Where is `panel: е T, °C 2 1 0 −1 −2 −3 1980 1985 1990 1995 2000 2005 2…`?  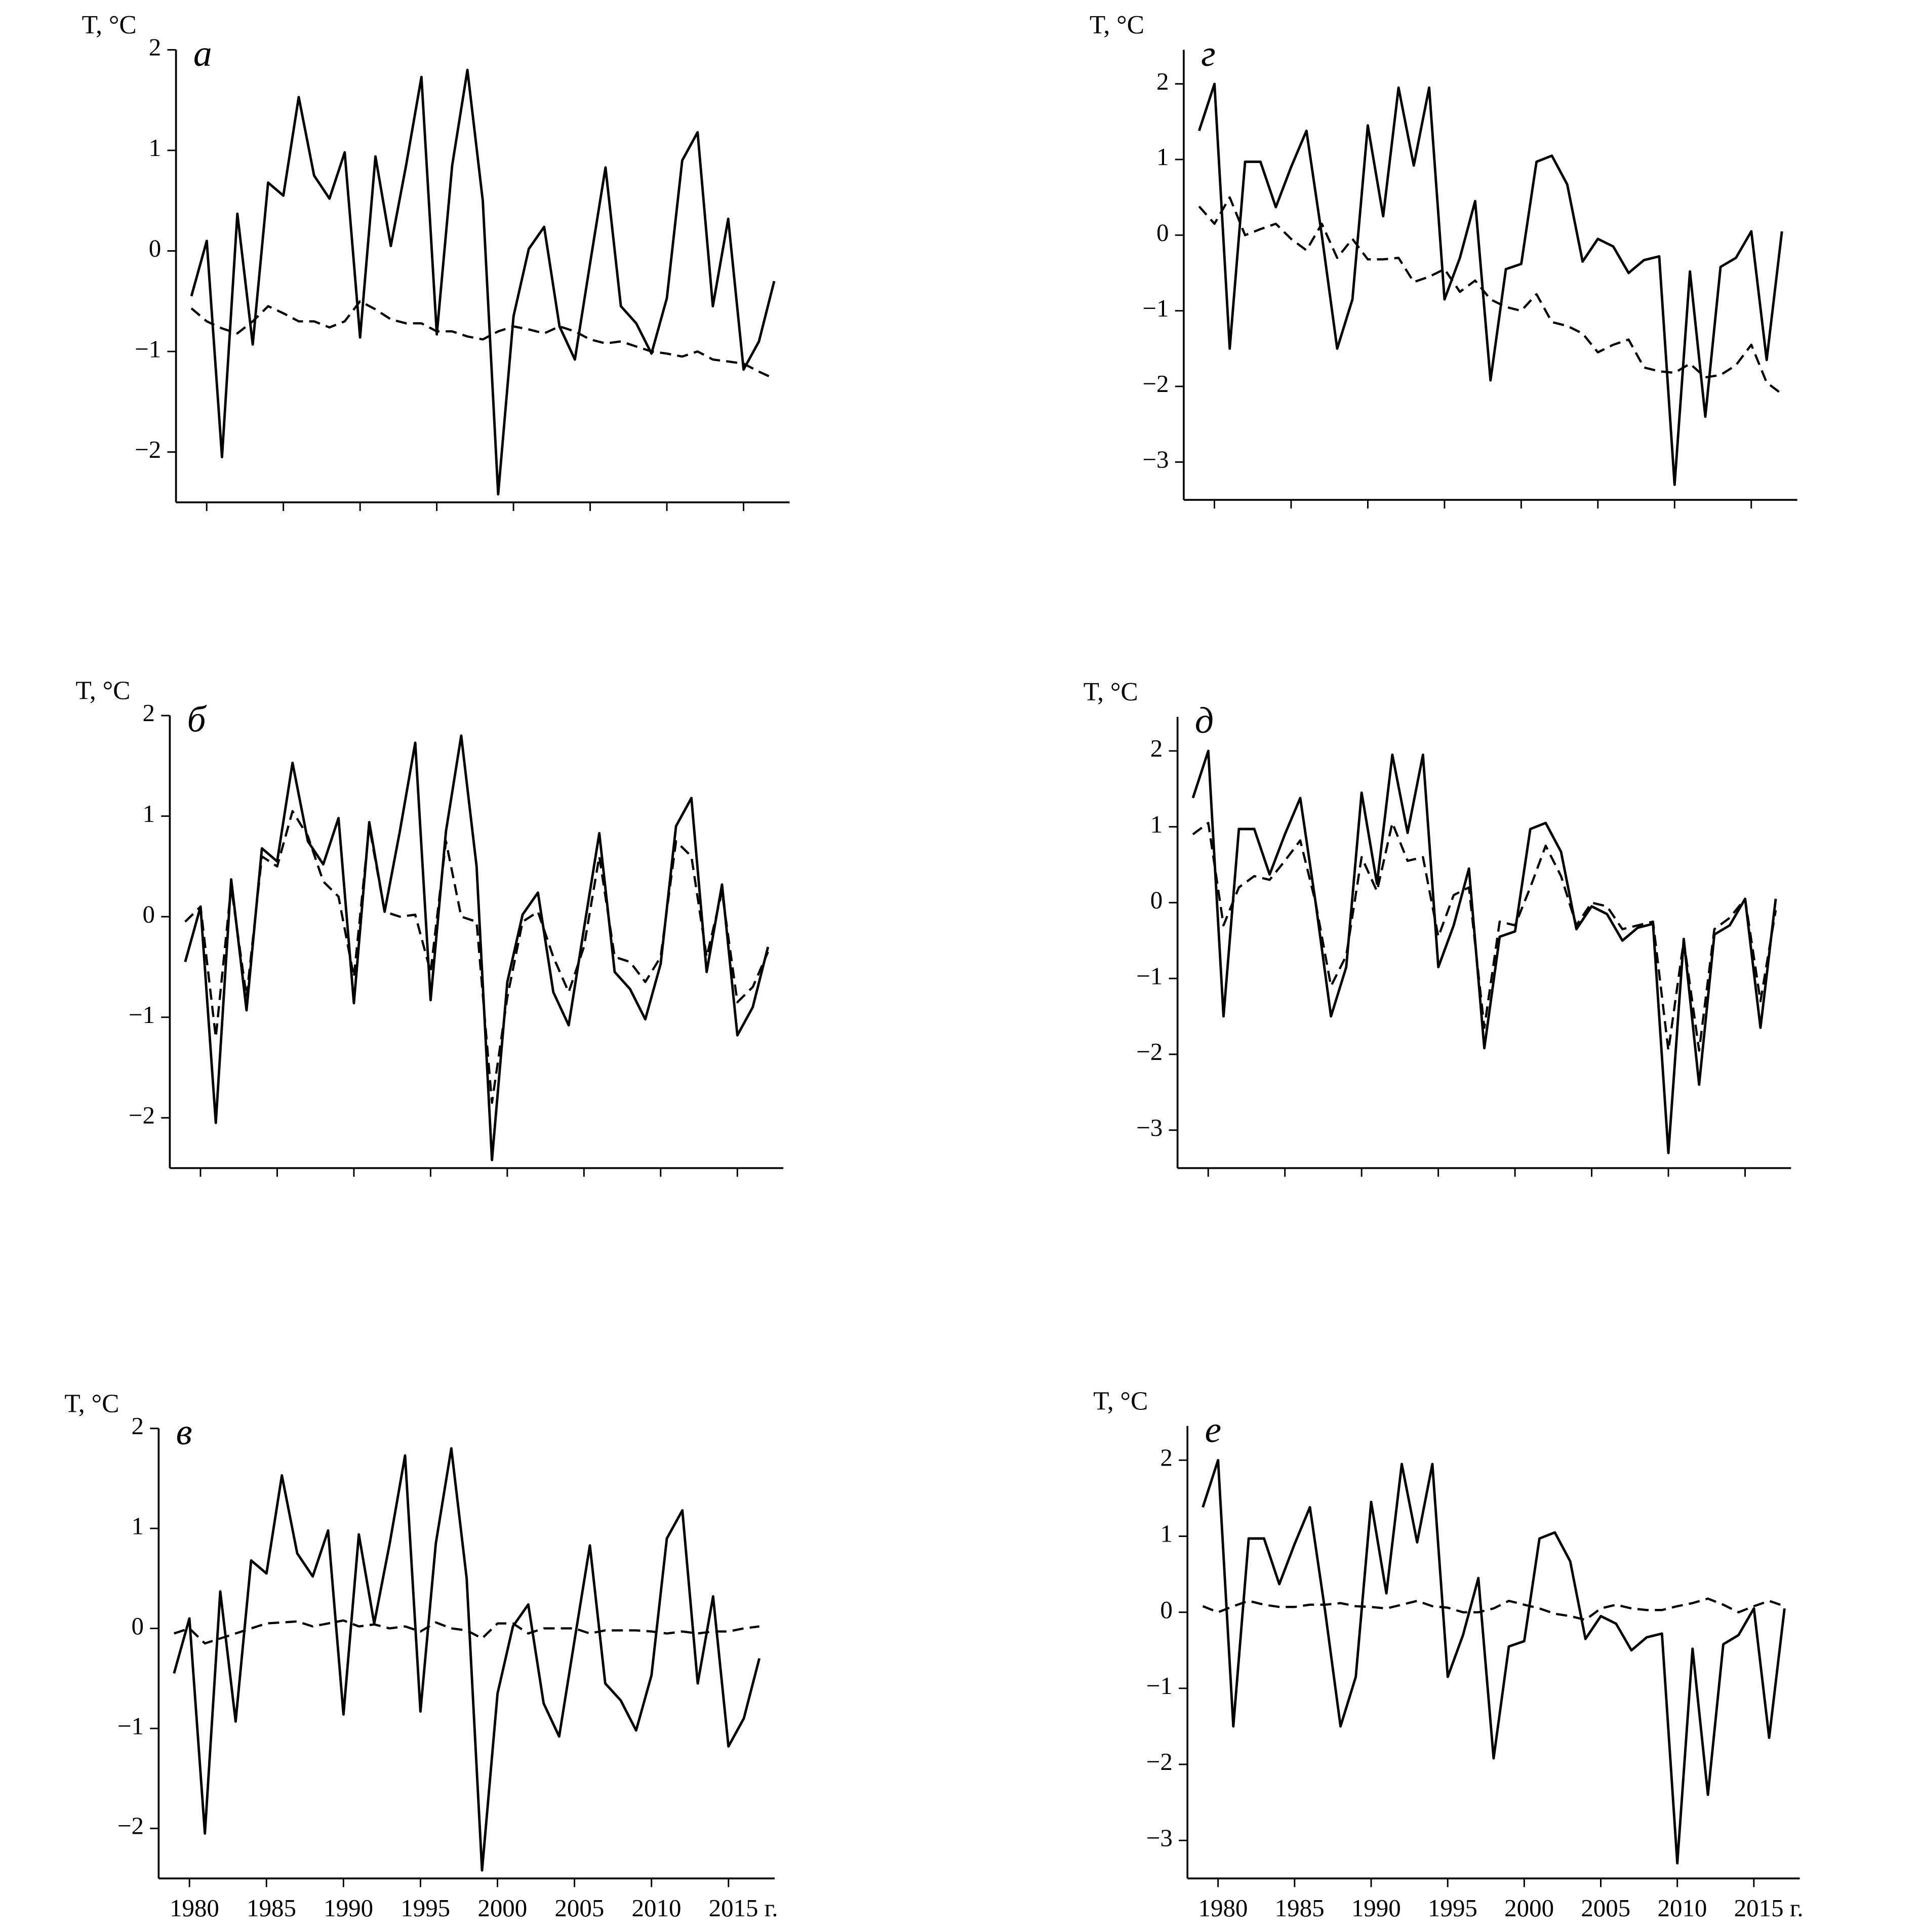 panel: е T, °C 2 1 0 −1 −2 −3 1980 1985 1990 1995 2000 2005 2… is located at coordinates (1448, 1655).